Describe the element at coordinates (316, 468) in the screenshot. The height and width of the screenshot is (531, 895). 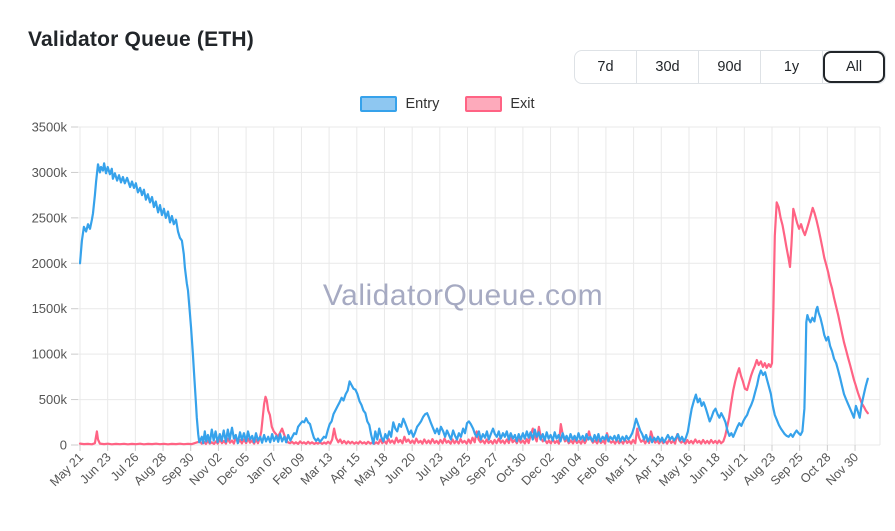
I see `x-axis-label: Mar 13` at that location.